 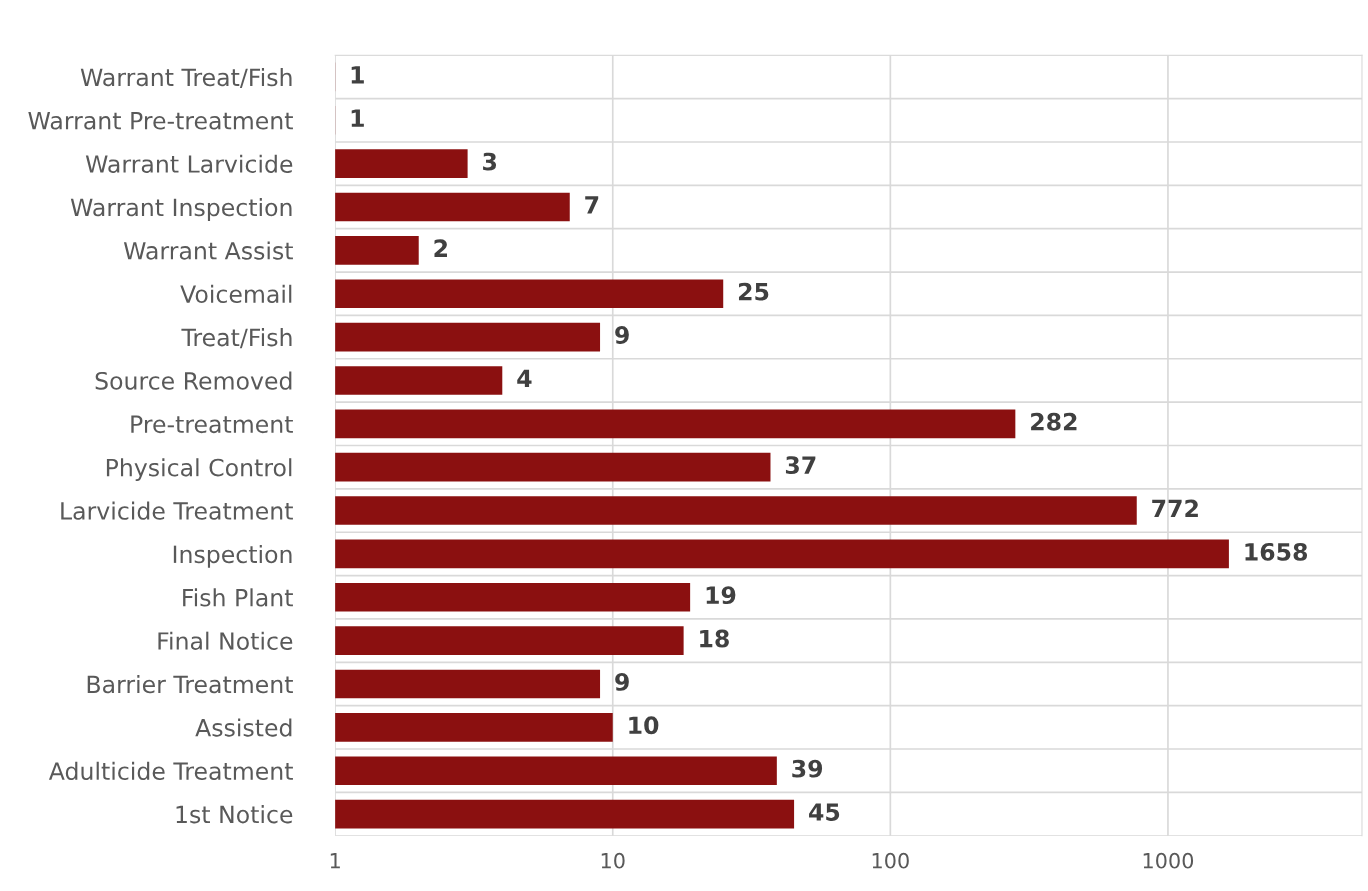 What do you see at coordinates (592, 205) in the screenshot?
I see `data-label: 7` at bounding box center [592, 205].